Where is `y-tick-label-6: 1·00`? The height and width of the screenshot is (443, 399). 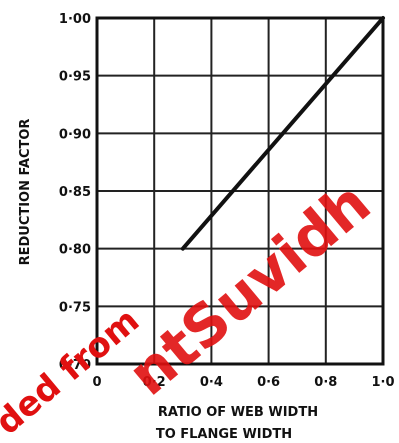
y-tick-label-6: 1·00 is located at coordinates (75, 19).